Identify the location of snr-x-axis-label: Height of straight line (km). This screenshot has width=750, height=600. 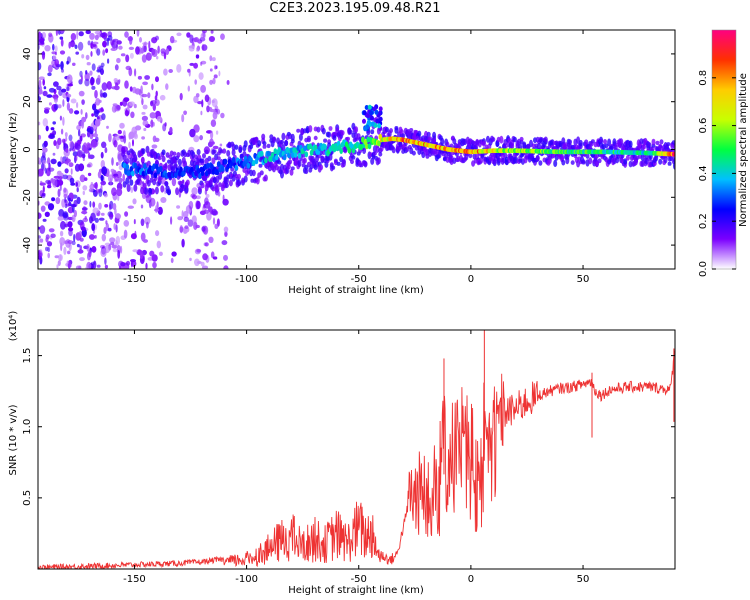
(356, 590).